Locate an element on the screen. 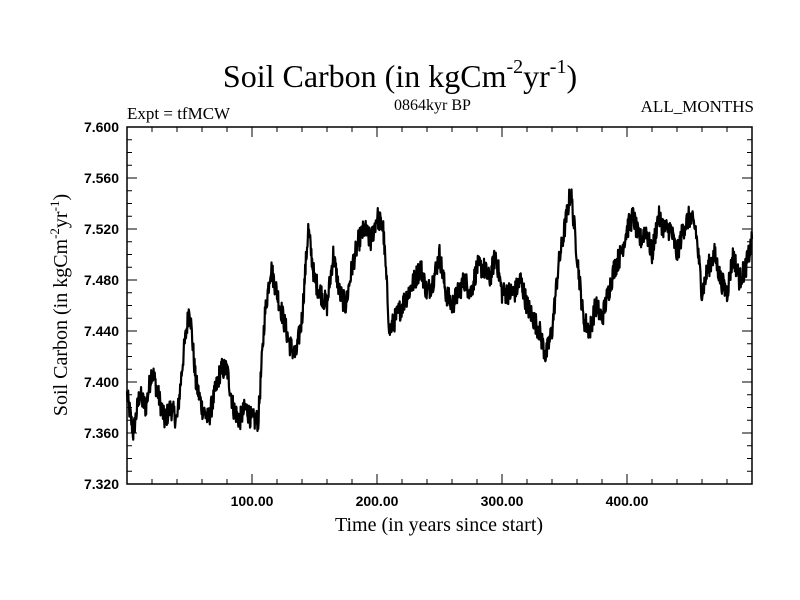 This screenshot has height=600, width=800. experiment-label: Expt = tfMCW is located at coordinates (179, 113).